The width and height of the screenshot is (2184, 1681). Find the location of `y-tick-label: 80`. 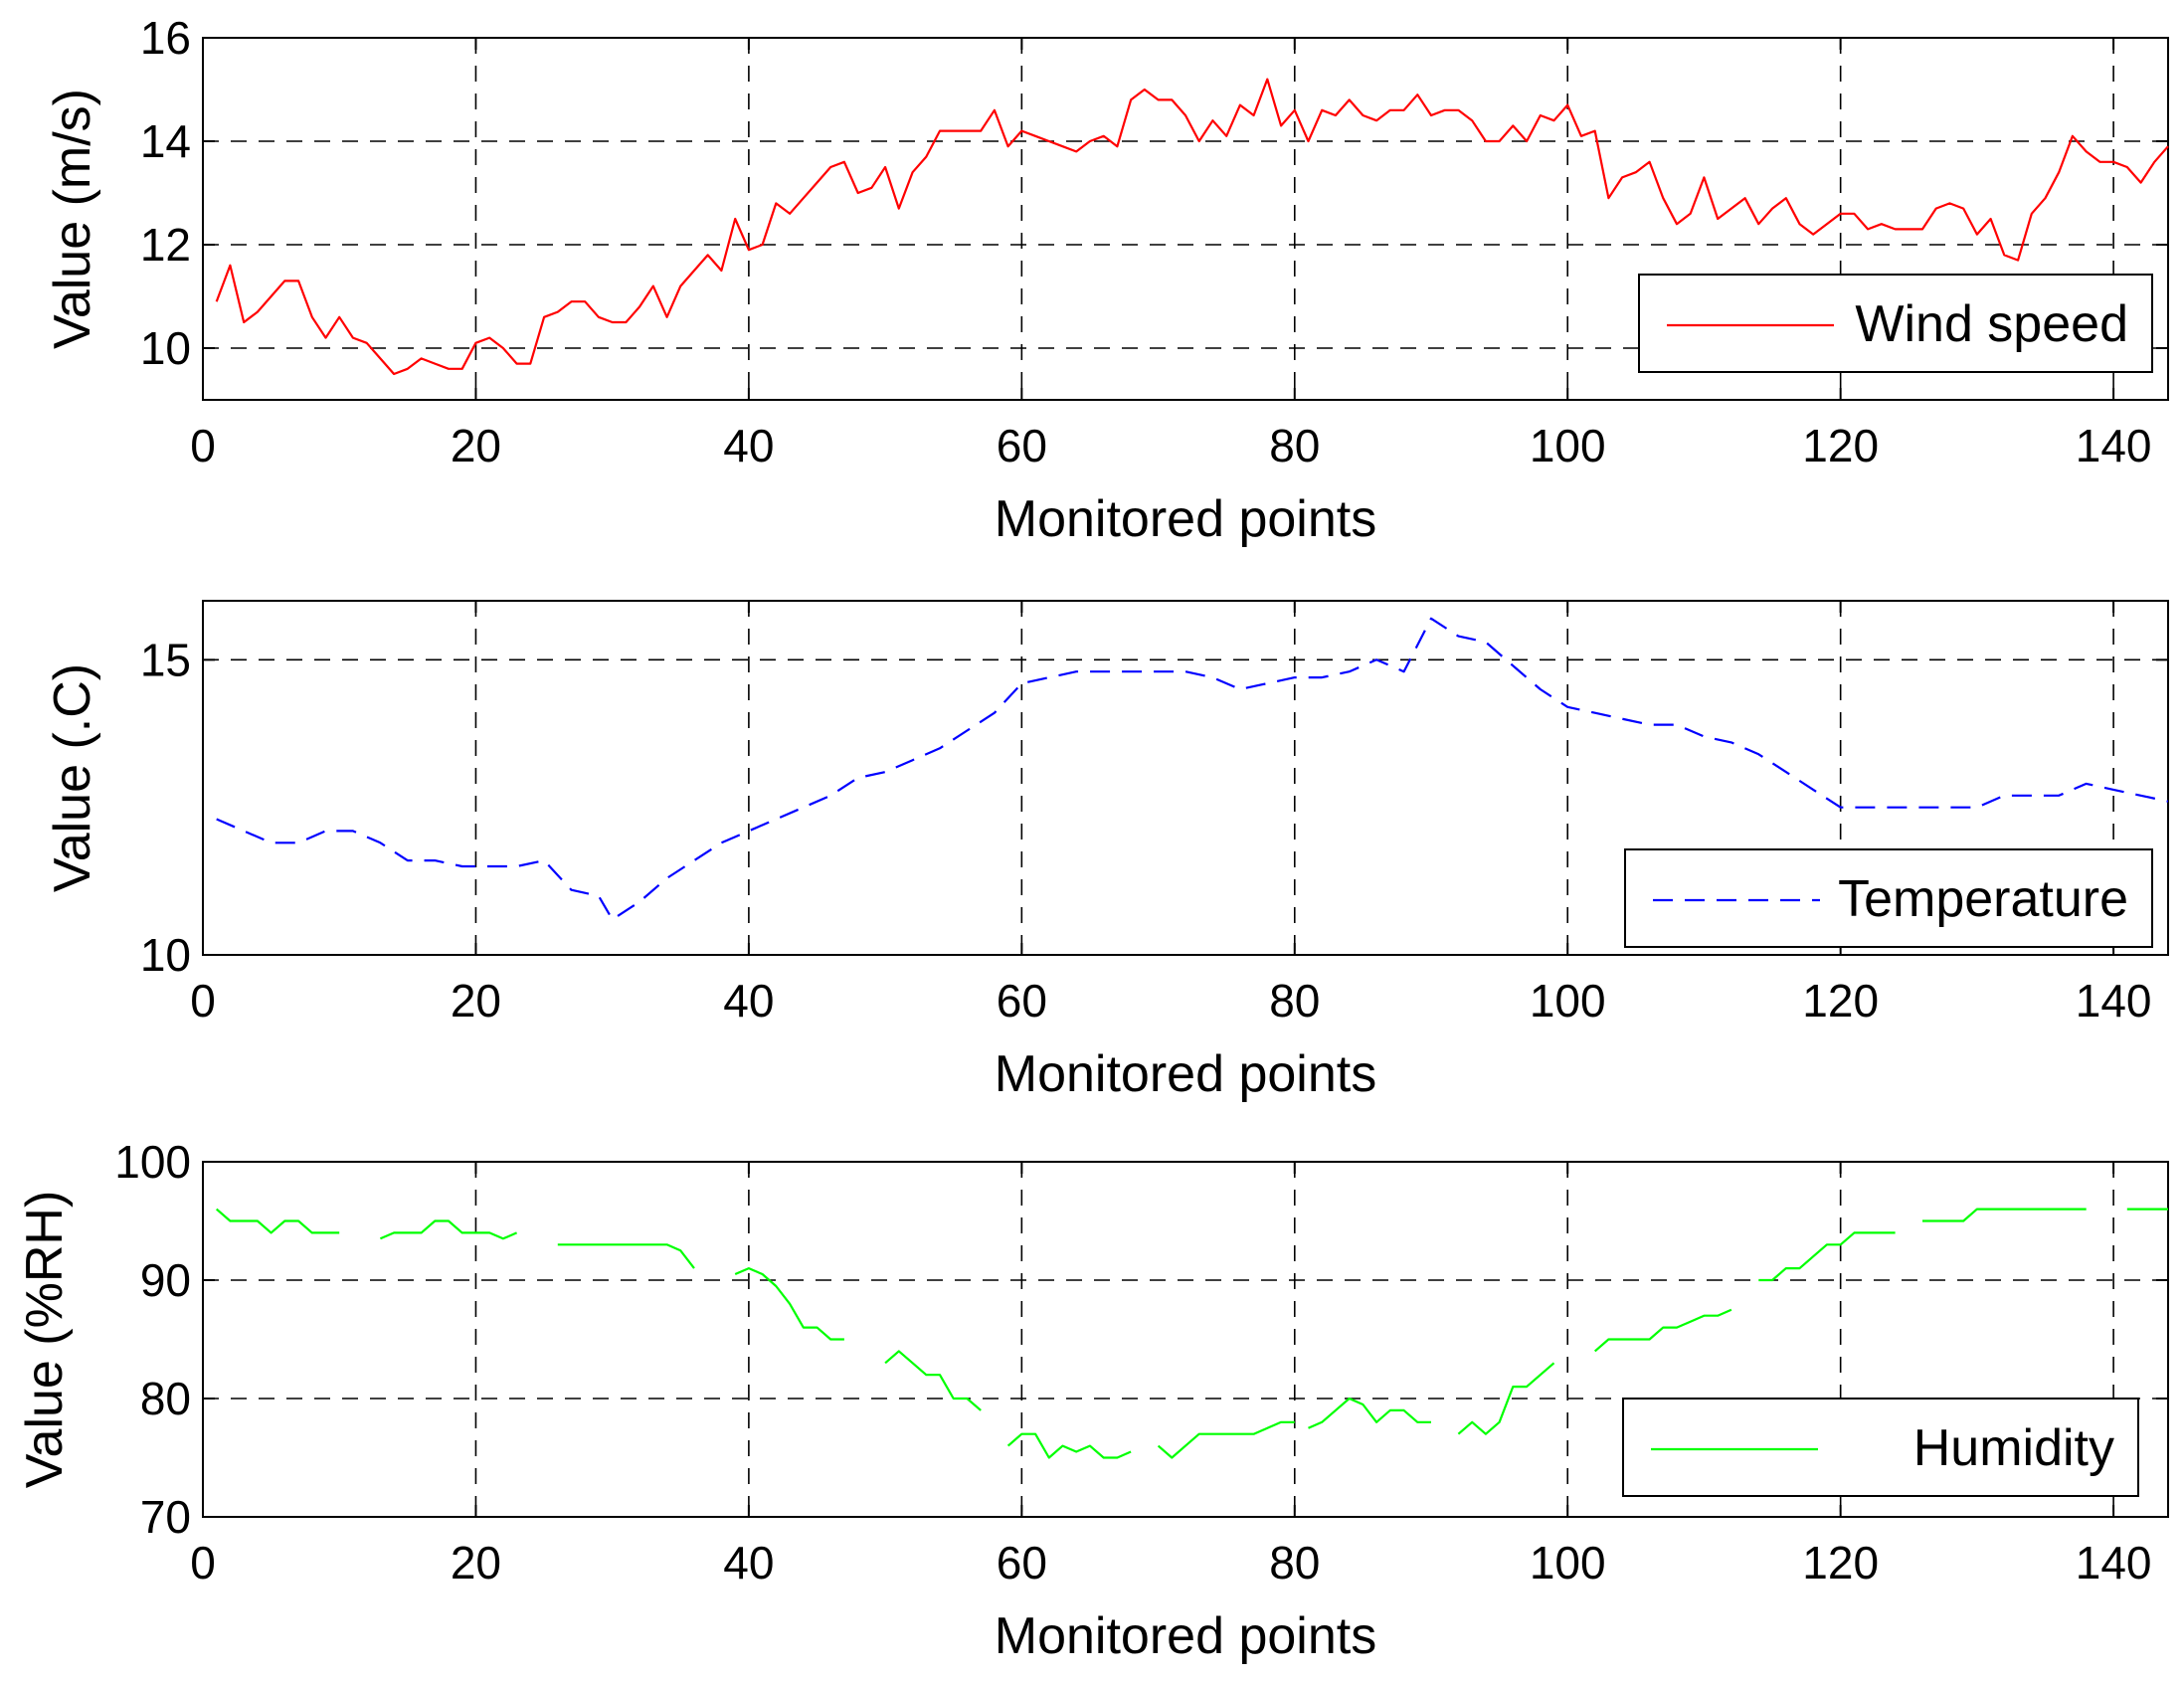

y-tick-label: 80 is located at coordinates (165, 1398).